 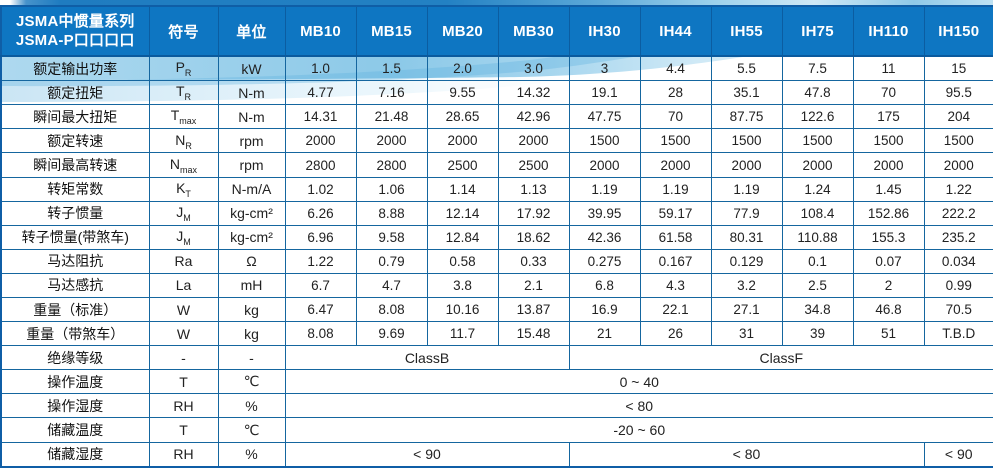 I want to click on value-cell: 0.129, so click(x=746, y=261).